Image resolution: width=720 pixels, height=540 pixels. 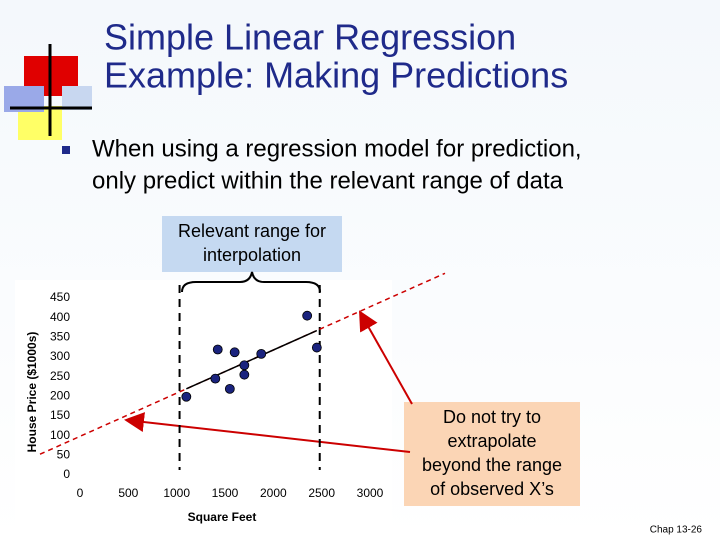 I want to click on callout-text: extrapolate, so click(x=491, y=441).